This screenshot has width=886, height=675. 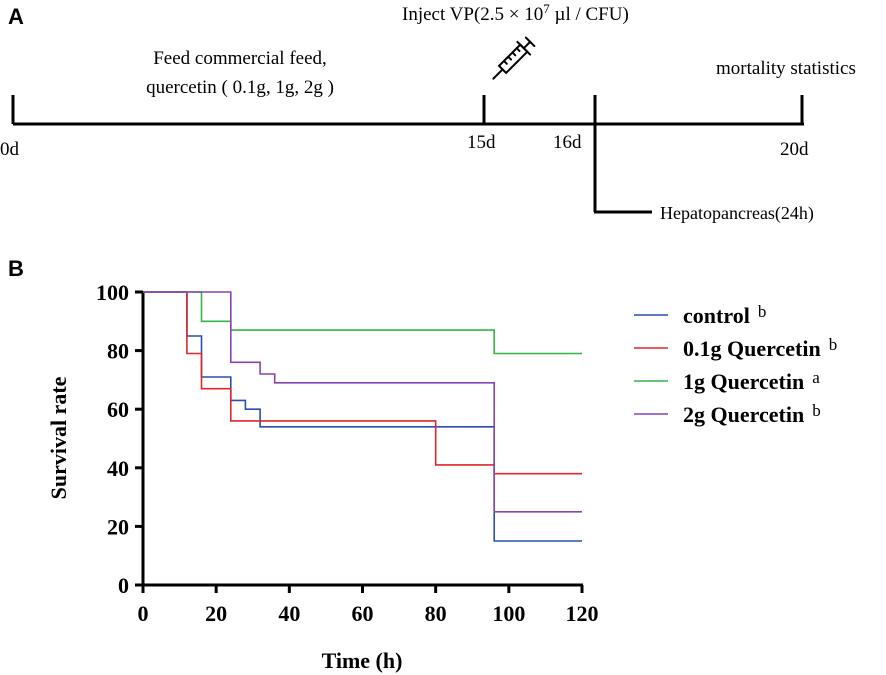 I want to click on x-tick-label: 60, so click(x=363, y=613).